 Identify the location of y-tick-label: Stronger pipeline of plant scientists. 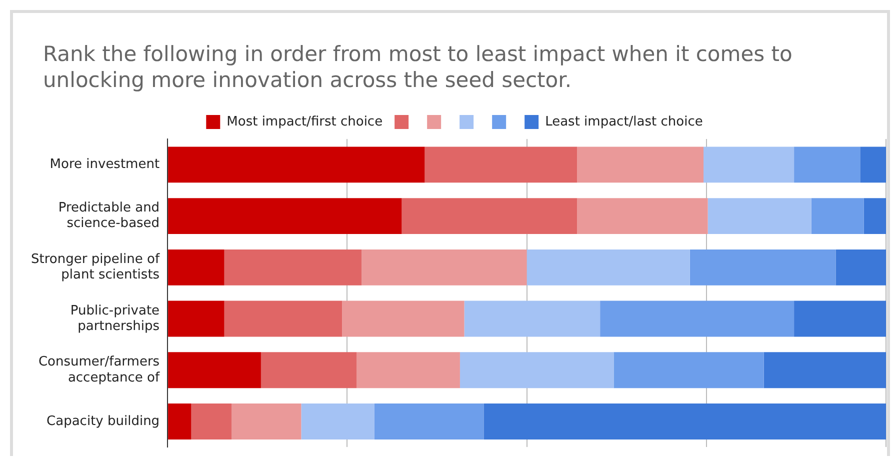
(95, 267).